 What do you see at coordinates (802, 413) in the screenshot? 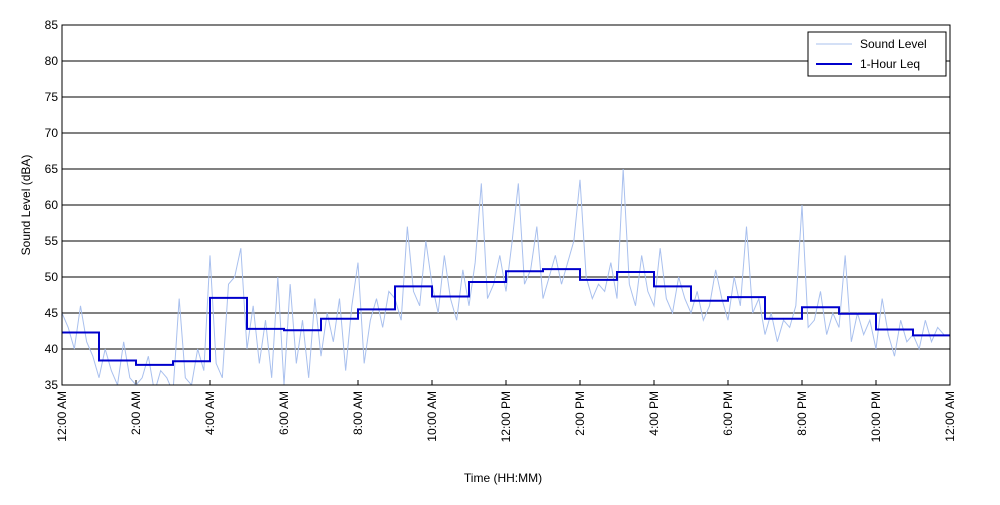
I see `x-tick-label: 8:00 PM` at bounding box center [802, 413].